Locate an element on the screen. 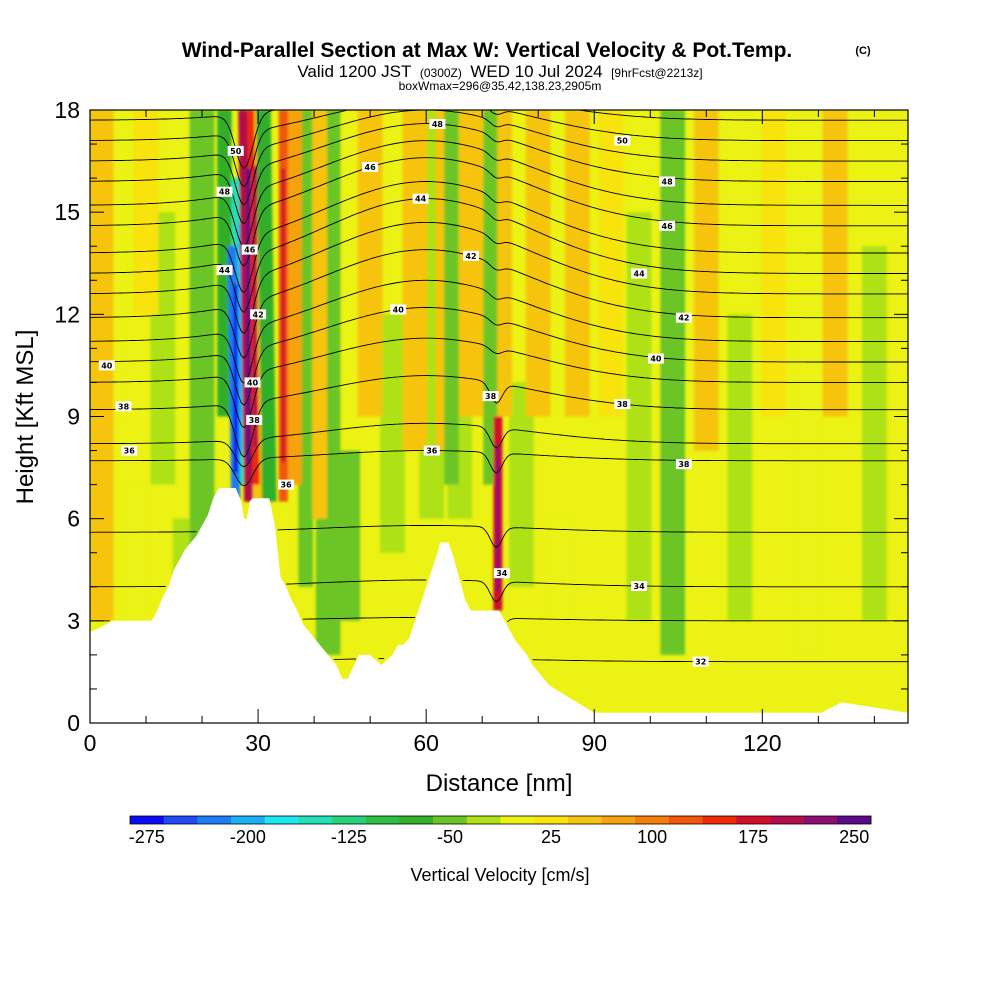 This screenshot has height=1000, width=1000. contour-label: 36 is located at coordinates (129, 450).